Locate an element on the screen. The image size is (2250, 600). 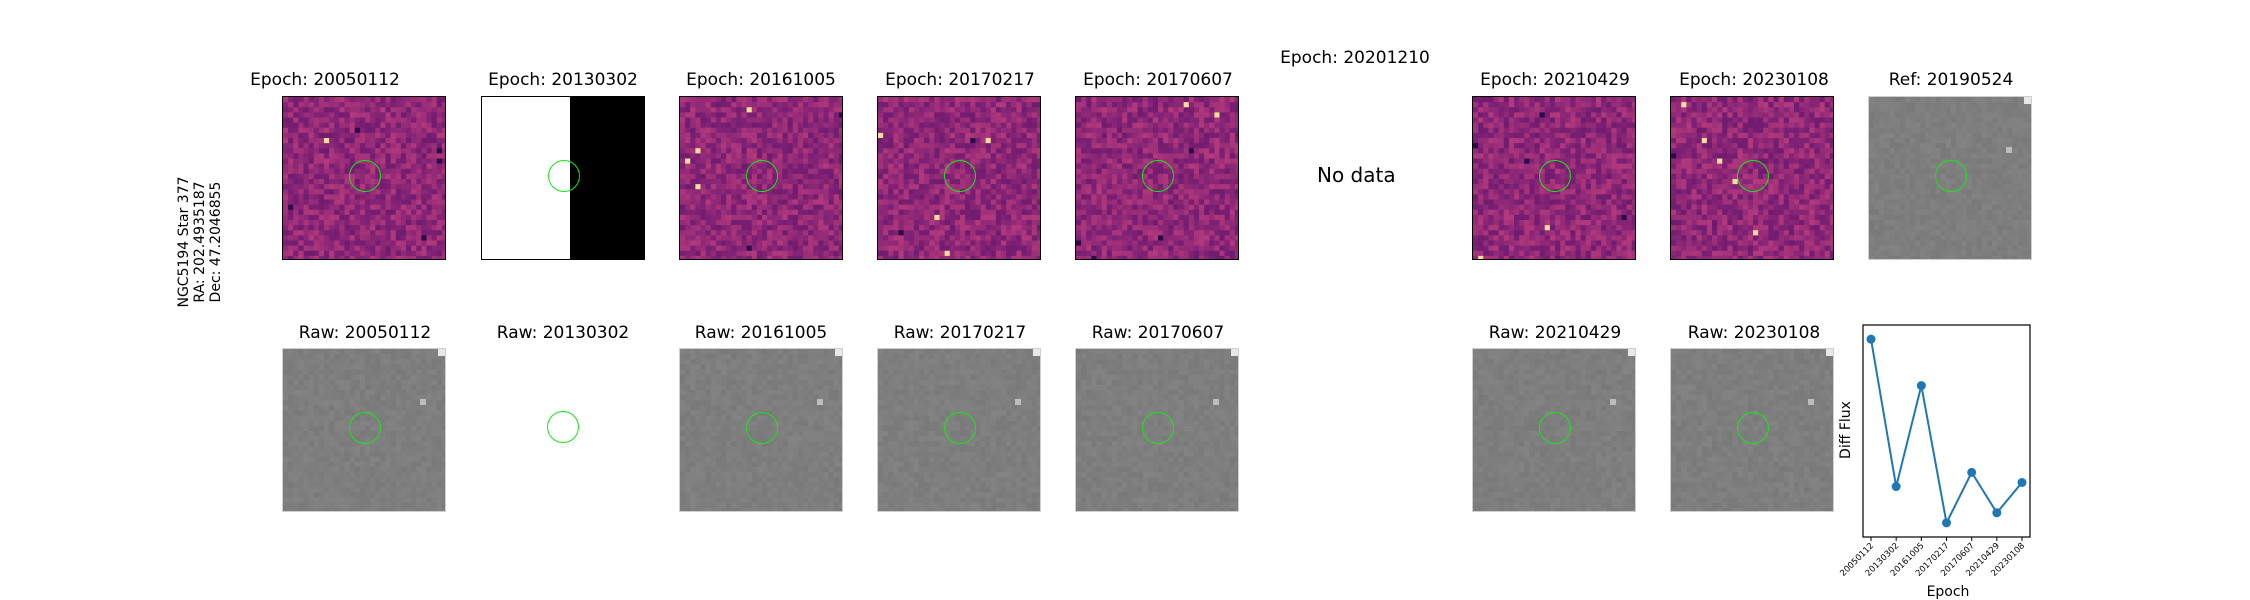
x-axis-label: Epoch is located at coordinates (1948, 592).